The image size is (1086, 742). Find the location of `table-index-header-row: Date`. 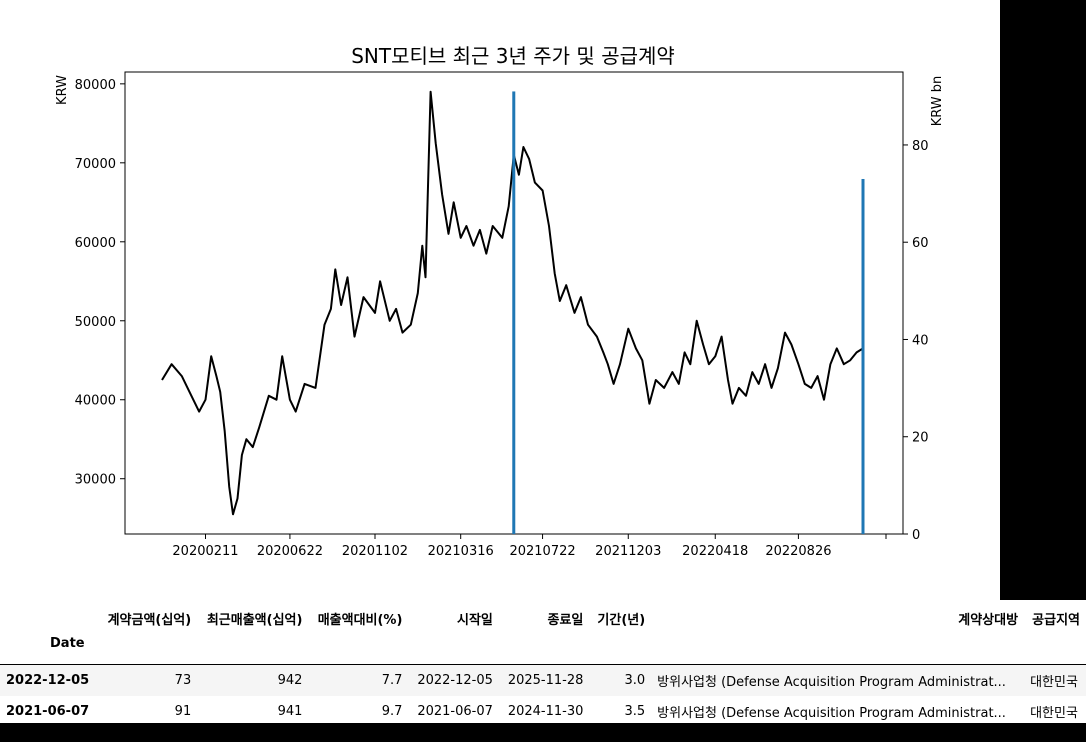

table-index-header-row: Date is located at coordinates (543, 650).